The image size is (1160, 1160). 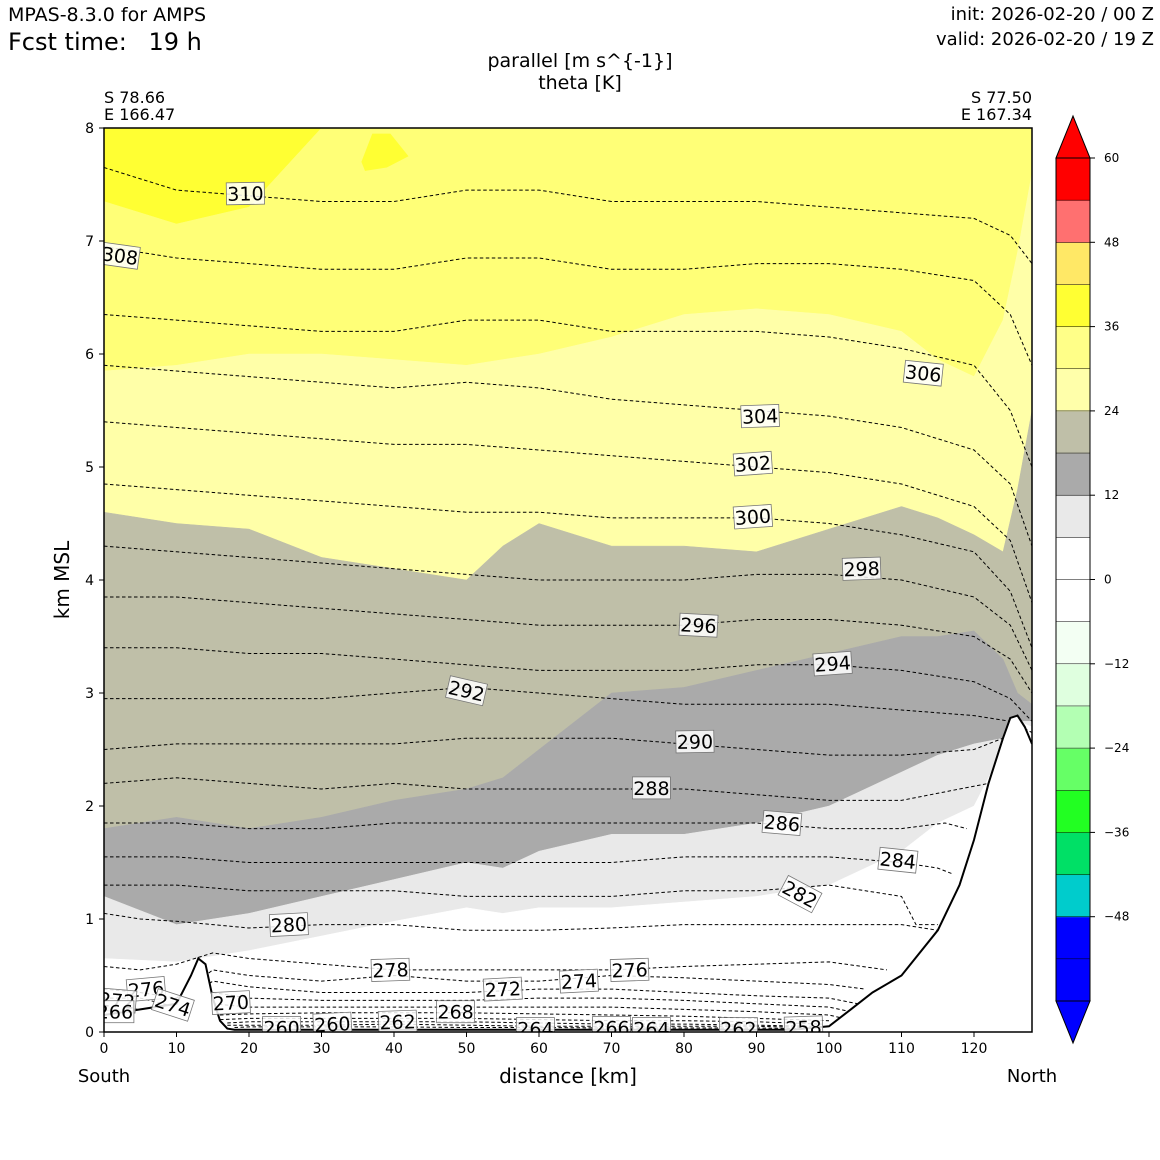 I want to click on contour-label-text: 306, so click(x=923, y=374).